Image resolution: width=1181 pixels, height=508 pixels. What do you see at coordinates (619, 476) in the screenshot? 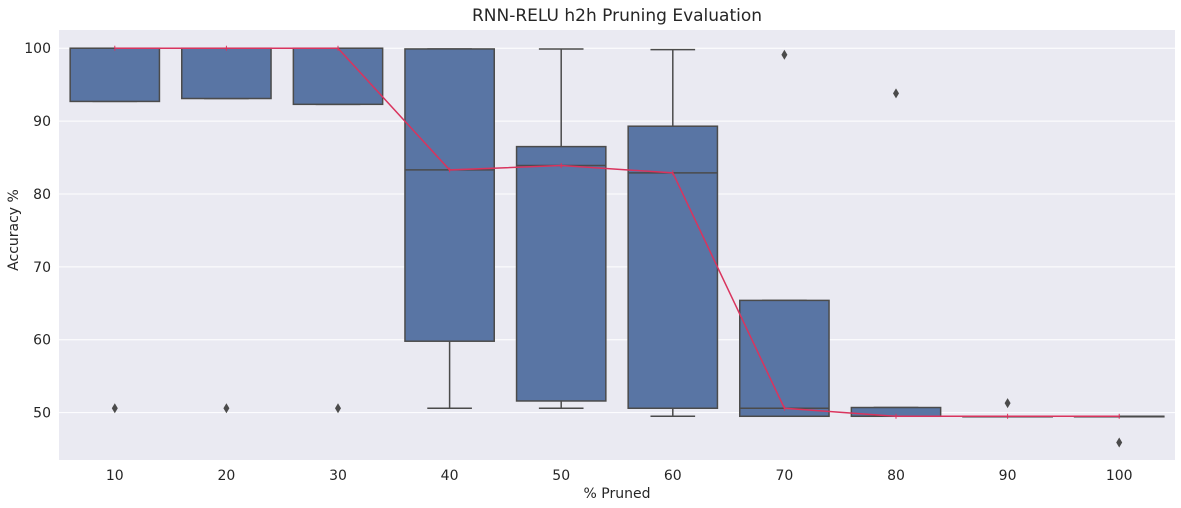
I see `x-tick-labels: 10 20 30 40 50 60 70 80 90 100` at bounding box center [619, 476].